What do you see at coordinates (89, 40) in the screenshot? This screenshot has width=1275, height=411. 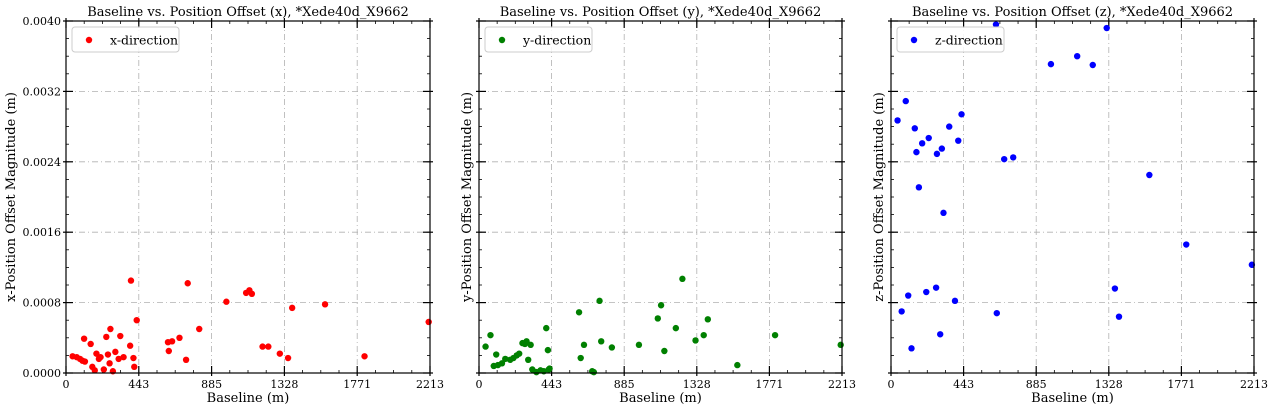 I see `legend-marker` at bounding box center [89, 40].